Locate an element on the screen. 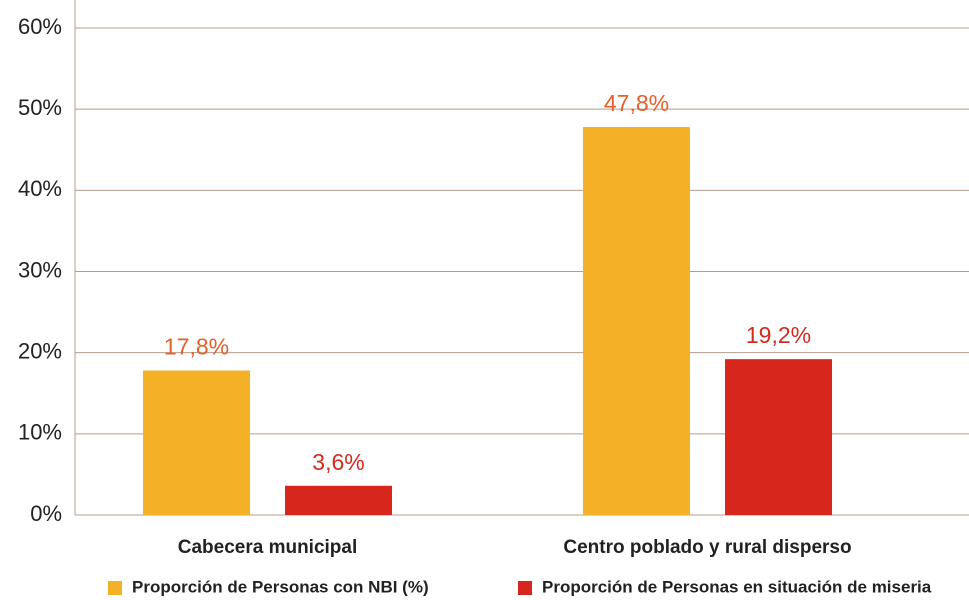 This screenshot has height=600, width=969. y-tick-label: 20% is located at coordinates (40, 350).